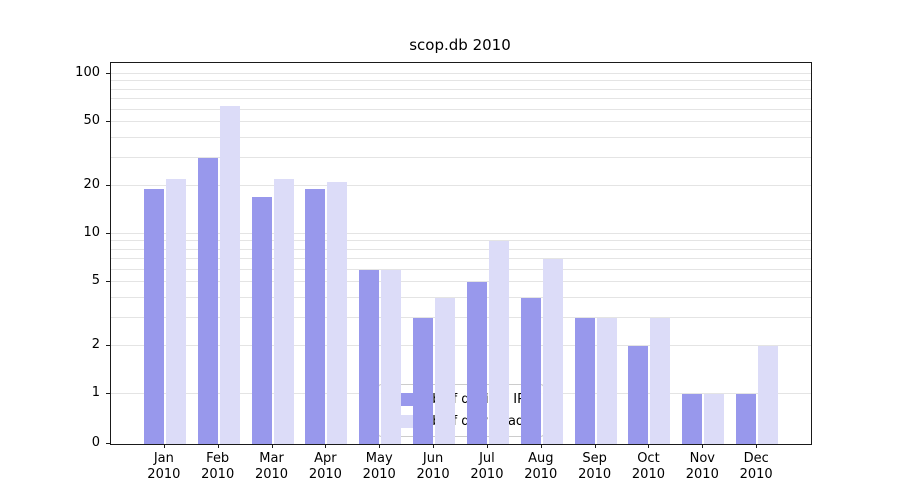 The height and width of the screenshot is (500, 900). What do you see at coordinates (460, 421) in the screenshot?
I see `legend-entry: Nb of downloads` at bounding box center [460, 421].